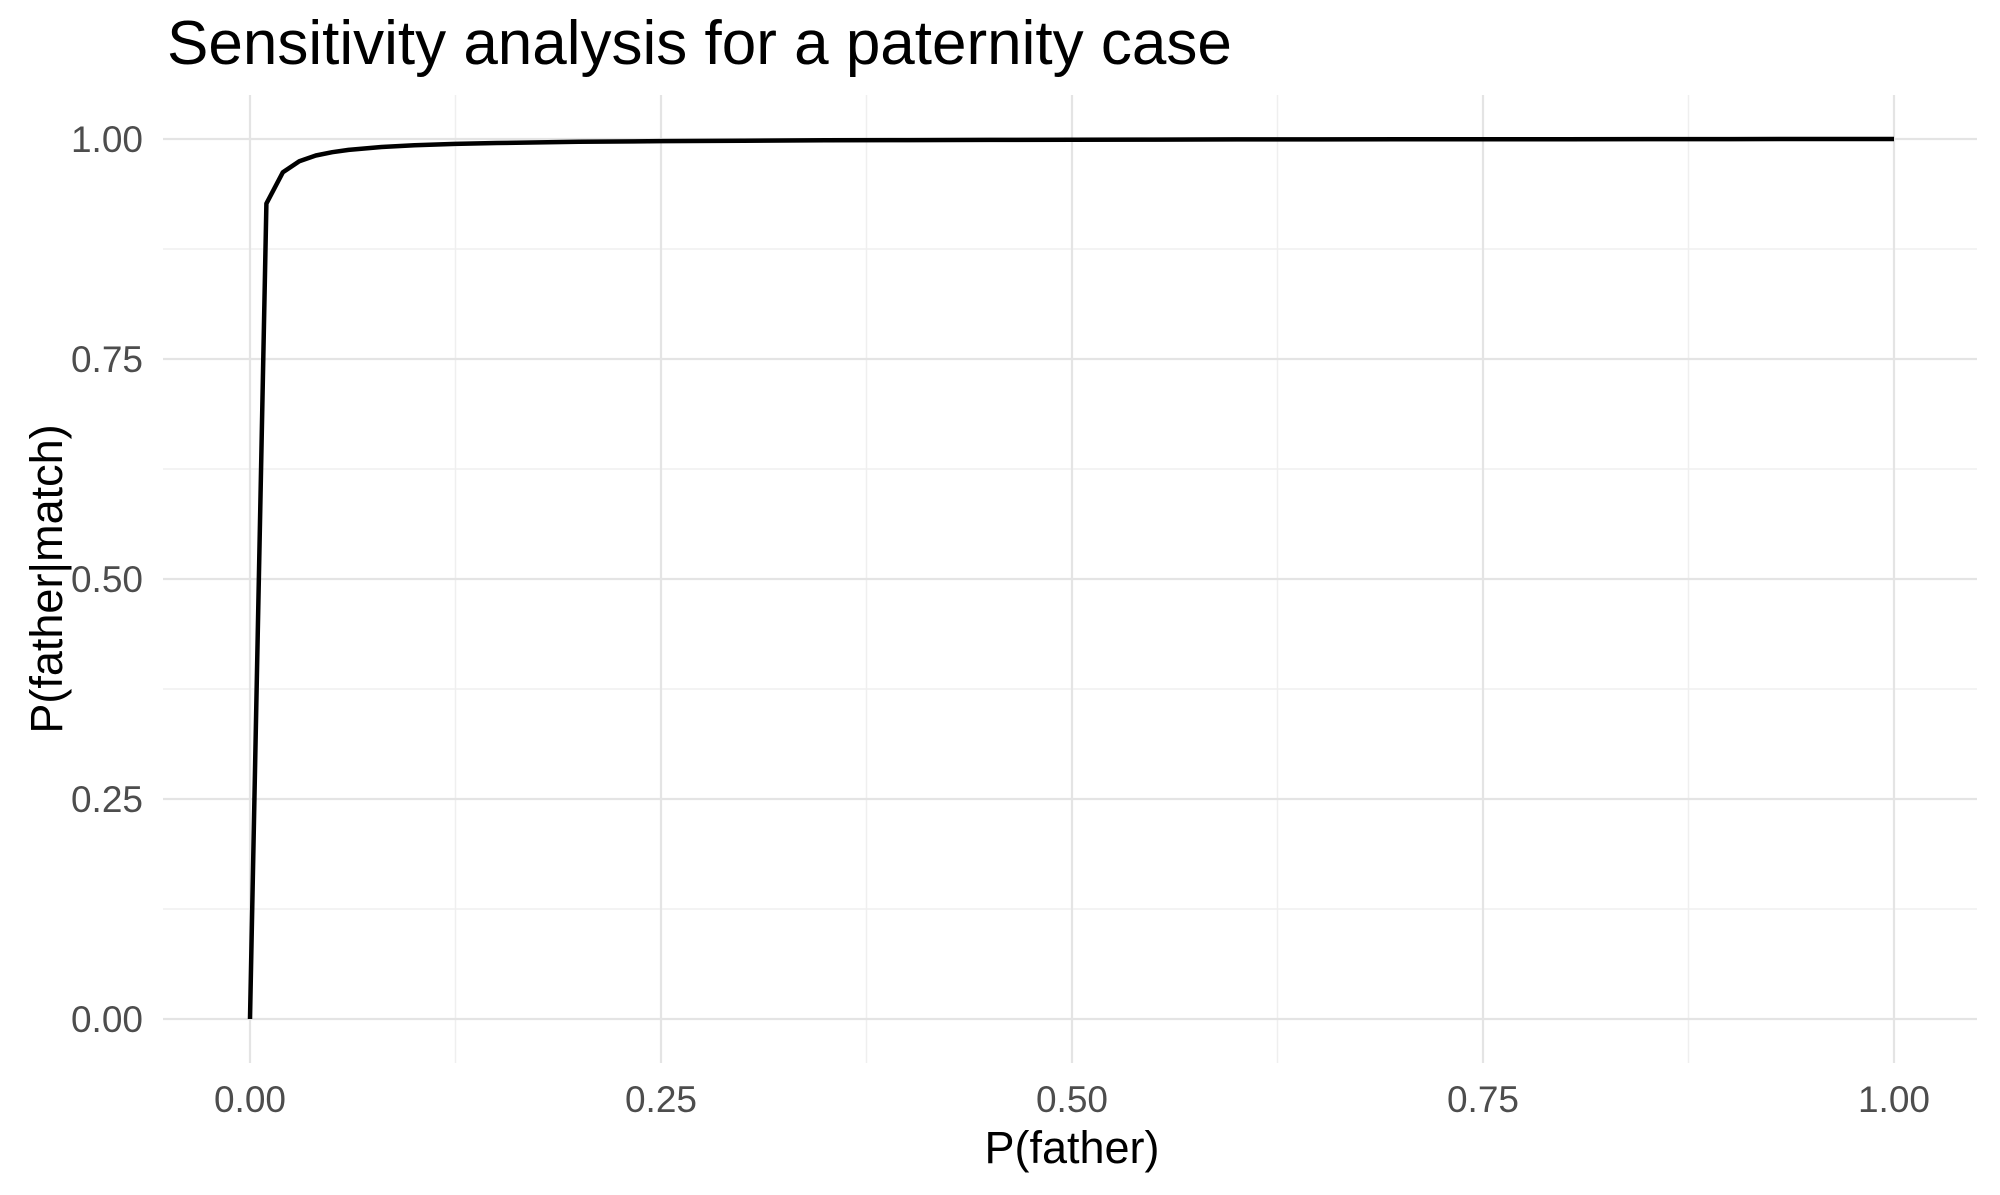 The width and height of the screenshot is (2000, 1195). I want to click on y-tick-label: 0.75, so click(107, 359).